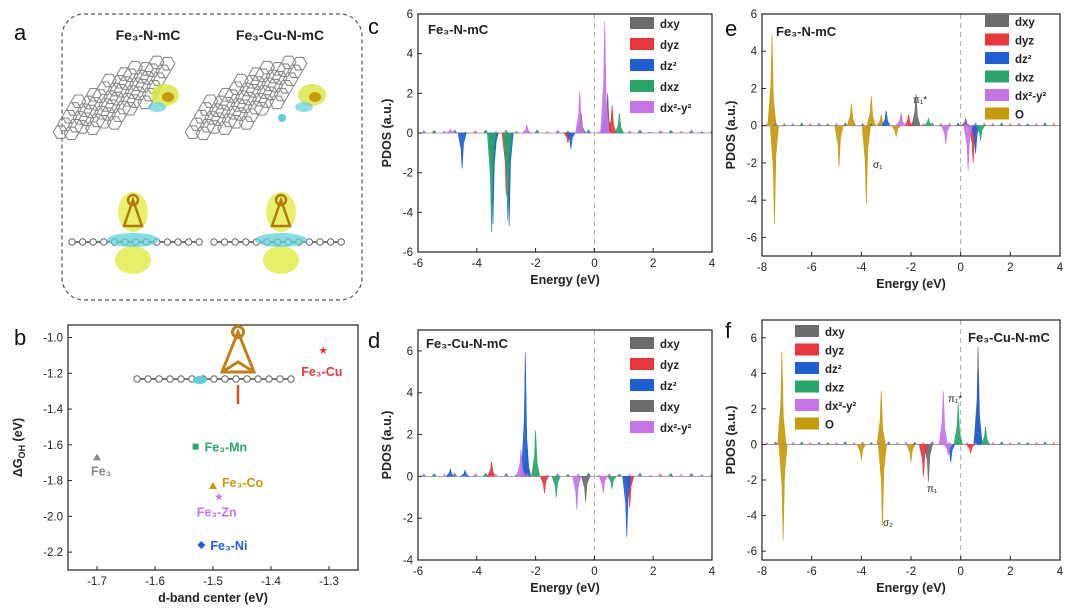 The height and width of the screenshot is (614, 1080). What do you see at coordinates (133, 212) in the screenshot?
I see `fe3-triangle` at bounding box center [133, 212].